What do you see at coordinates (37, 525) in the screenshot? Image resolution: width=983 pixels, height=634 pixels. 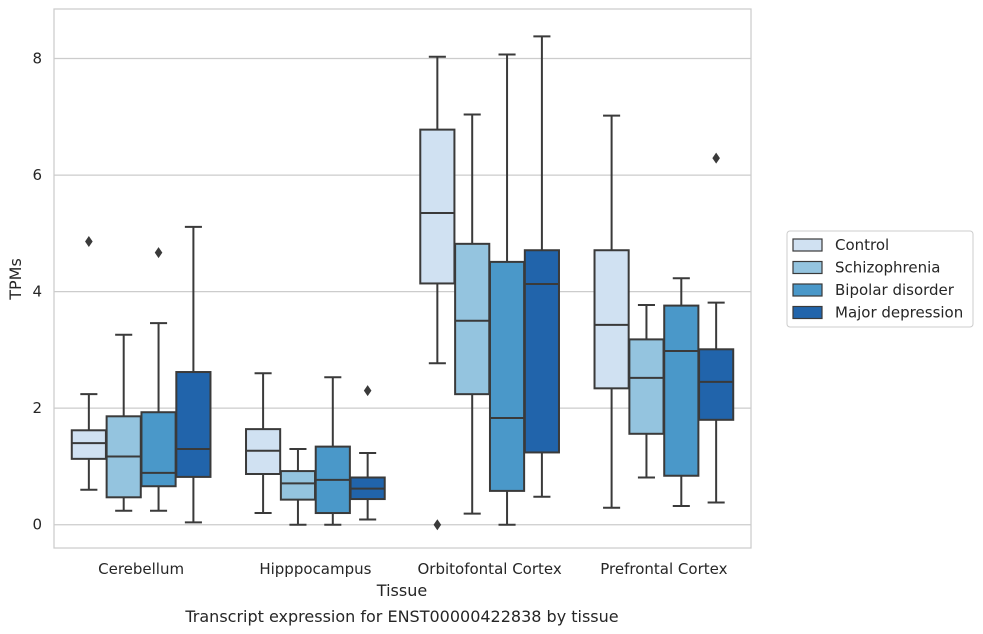 I see `y-tick-label: 0` at bounding box center [37, 525].